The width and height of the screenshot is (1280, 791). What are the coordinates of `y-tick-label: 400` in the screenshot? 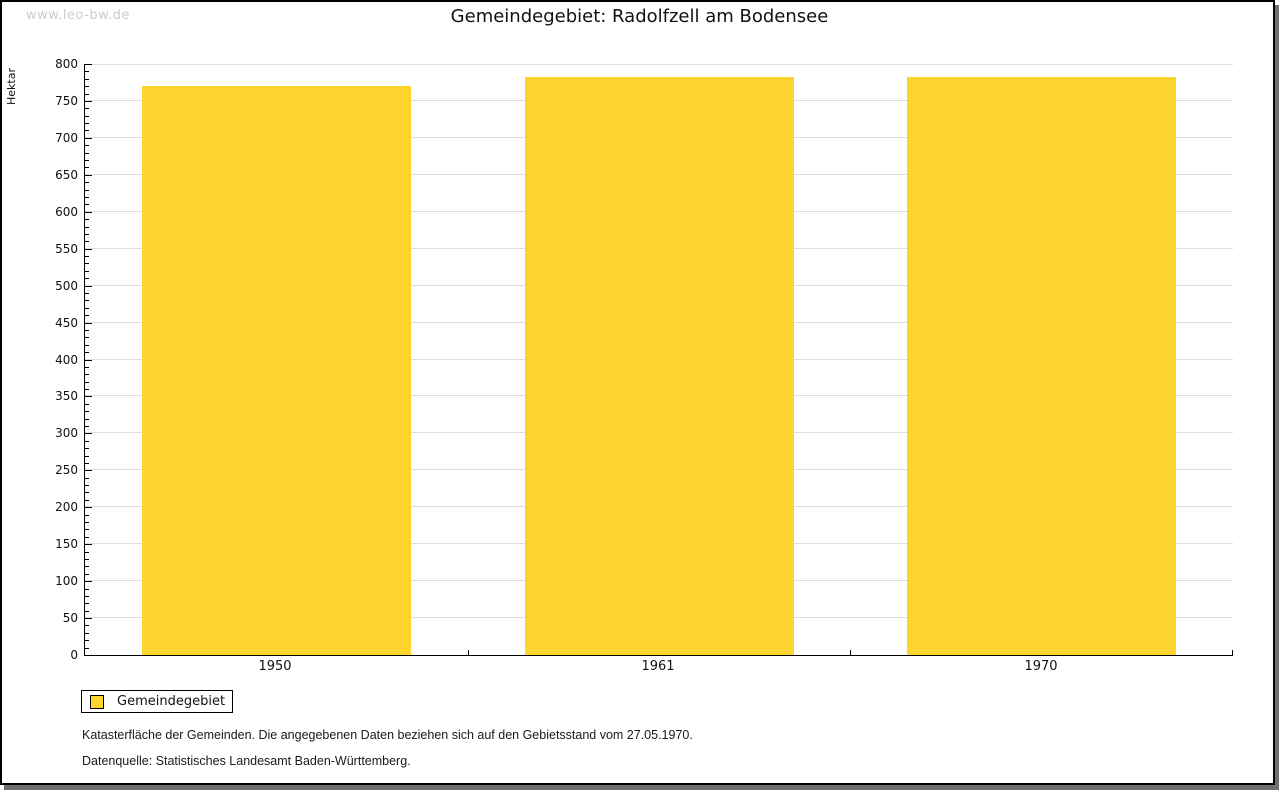 It's located at (66, 360).